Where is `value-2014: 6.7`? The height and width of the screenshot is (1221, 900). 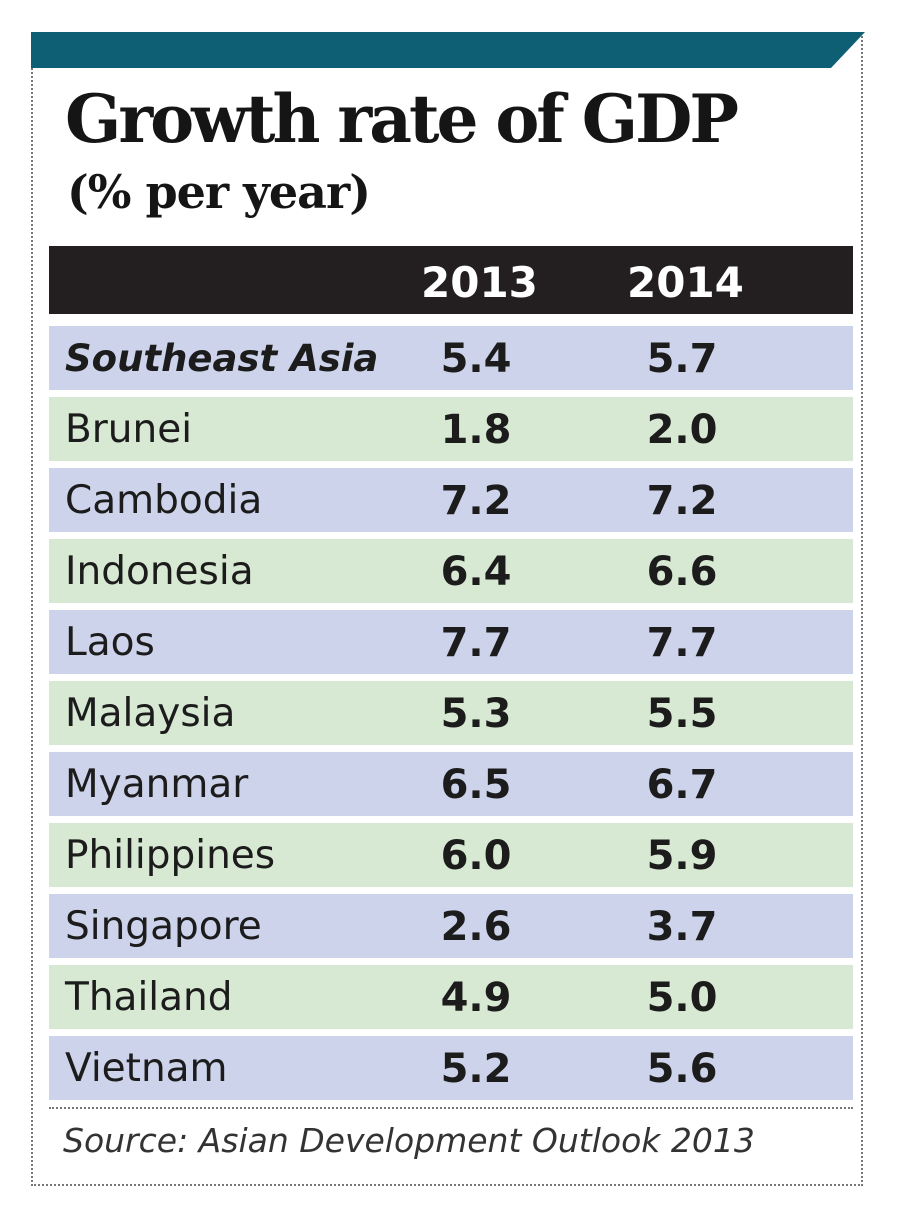 value-2014: 6.7 is located at coordinates (682, 785).